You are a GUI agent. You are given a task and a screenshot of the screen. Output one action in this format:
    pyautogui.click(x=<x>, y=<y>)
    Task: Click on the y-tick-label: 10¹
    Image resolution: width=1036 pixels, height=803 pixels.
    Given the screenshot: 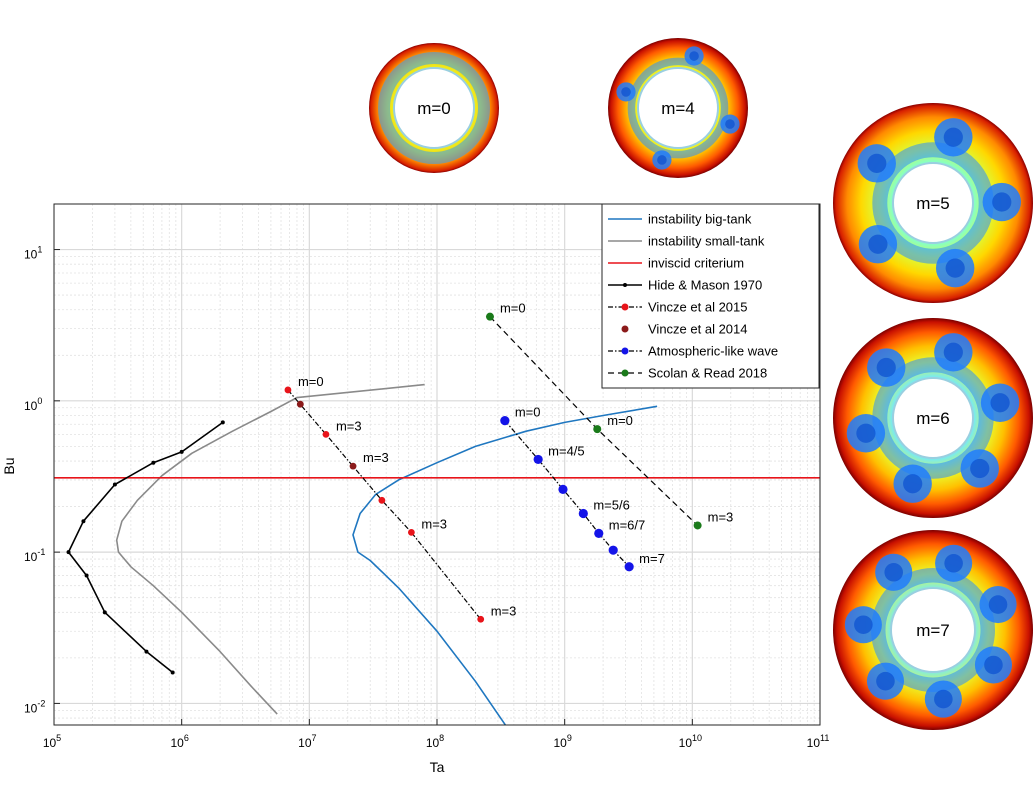 What is the action you would take?
    pyautogui.click(x=33, y=253)
    